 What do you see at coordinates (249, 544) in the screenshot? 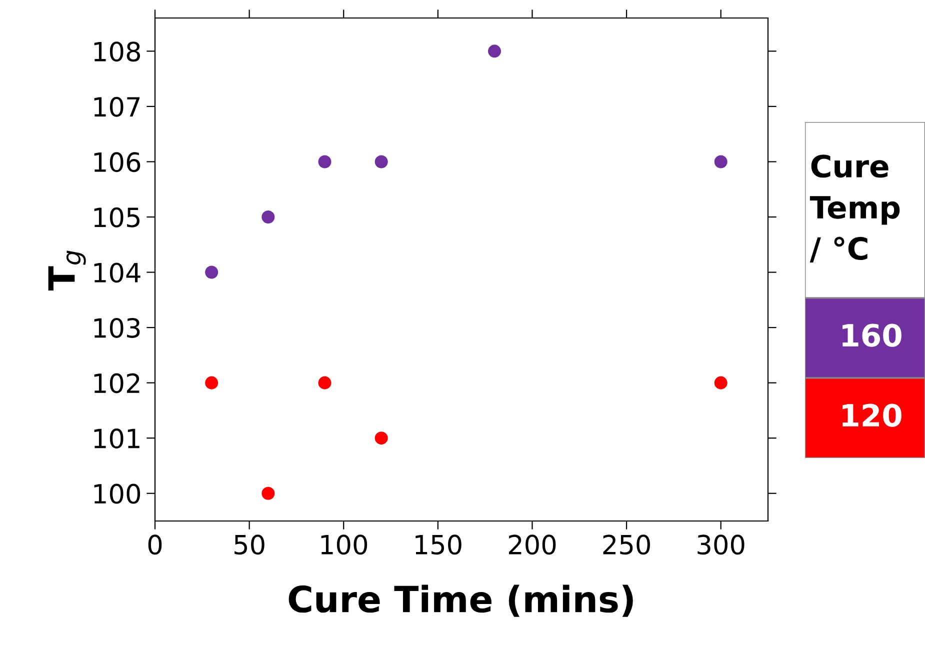
I see `x-tick-label: 50` at bounding box center [249, 544].